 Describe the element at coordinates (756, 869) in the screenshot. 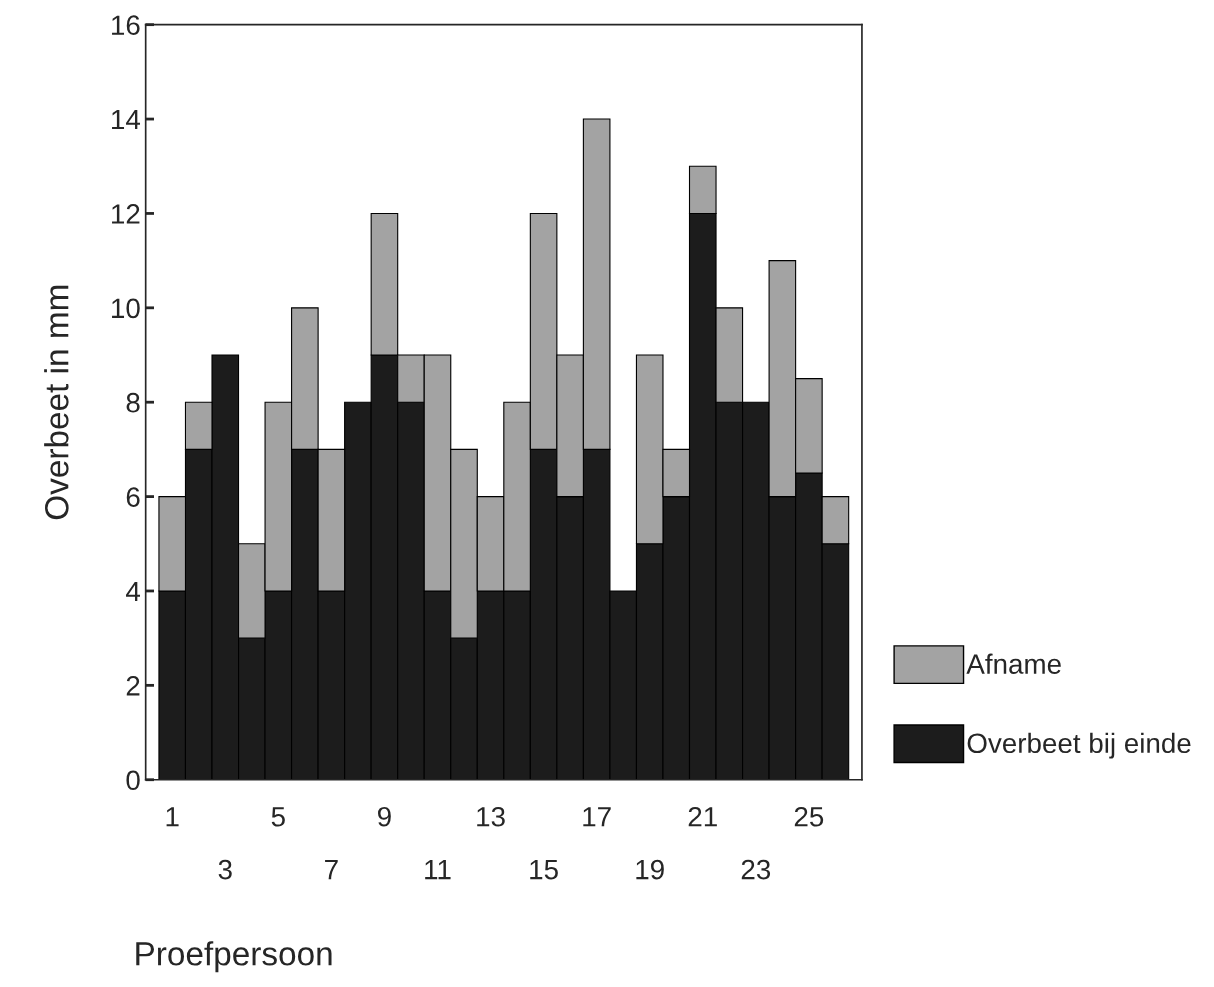

I see `x-tick-label: 23` at that location.